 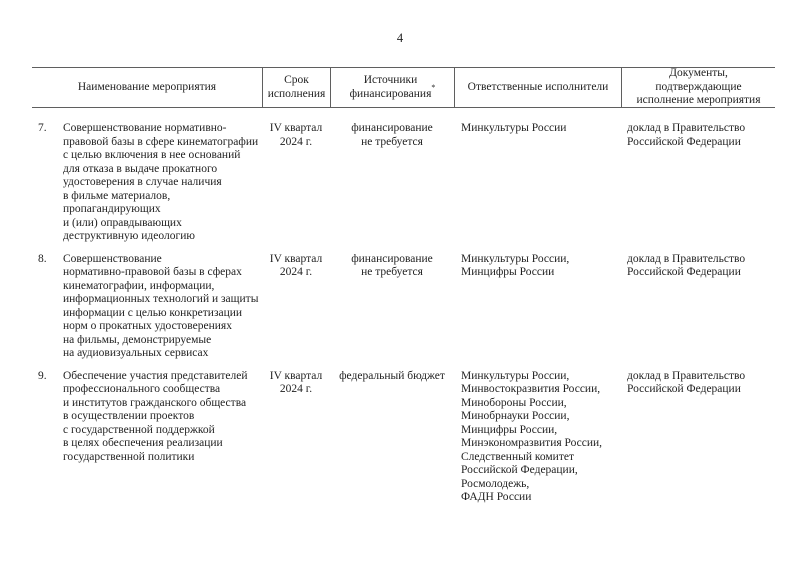 What do you see at coordinates (400, 38) in the screenshot?
I see `page-number: 4` at bounding box center [400, 38].